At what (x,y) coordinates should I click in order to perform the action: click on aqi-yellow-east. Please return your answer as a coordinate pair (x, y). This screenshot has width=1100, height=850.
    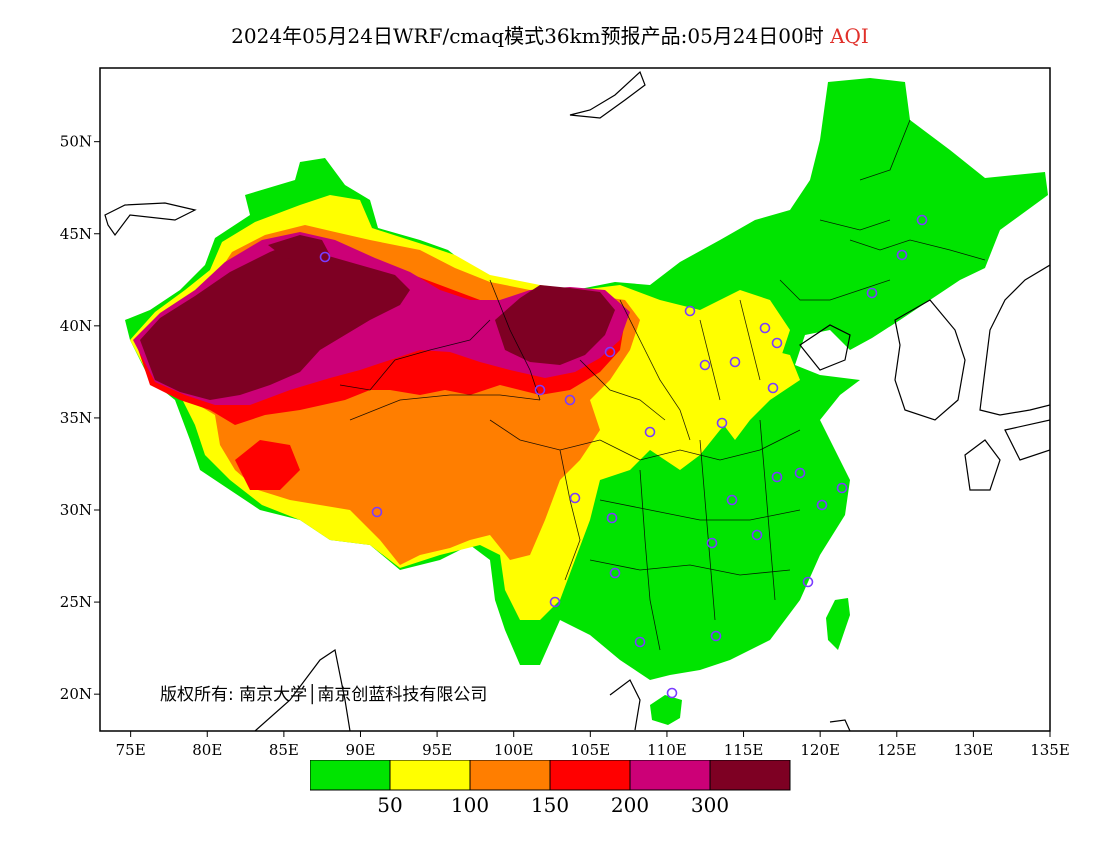
    Looking at the image, I should click on (740, 380).